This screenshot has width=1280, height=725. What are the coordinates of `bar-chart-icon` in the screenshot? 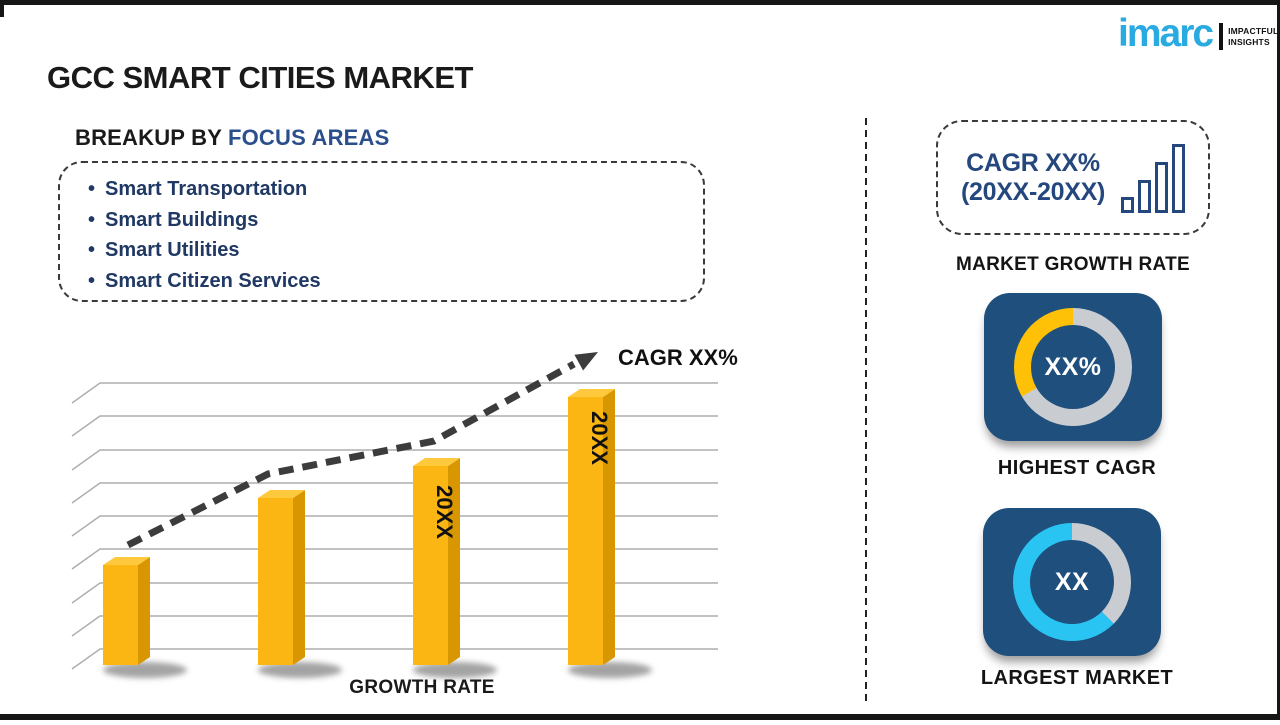 It's located at (1151, 178).